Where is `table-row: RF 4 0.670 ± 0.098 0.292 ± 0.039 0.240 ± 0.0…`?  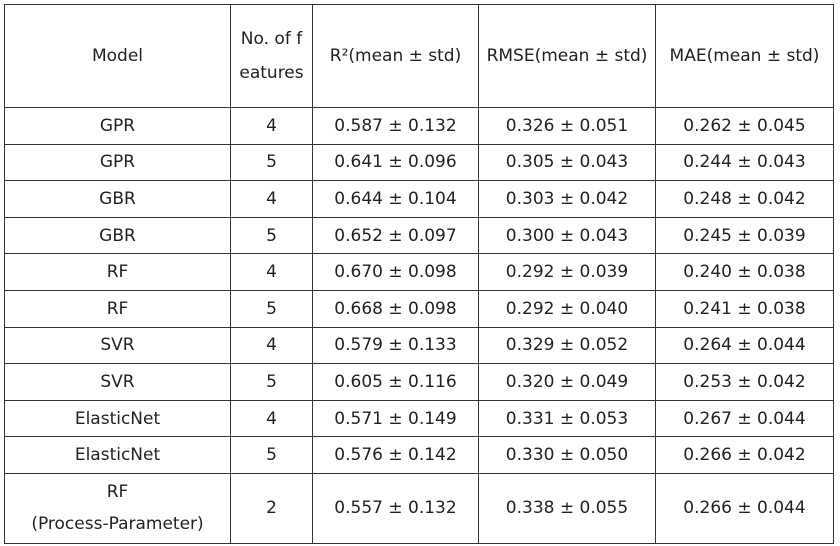
table-row: RF 4 0.670 ± 0.098 0.292 ± 0.039 0.240 ± 0.0… is located at coordinates (419, 272).